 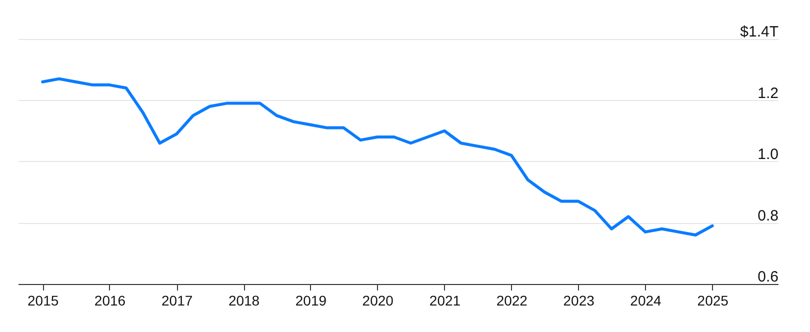 What do you see at coordinates (43, 300) in the screenshot?
I see `x-tick-label: 2015` at bounding box center [43, 300].